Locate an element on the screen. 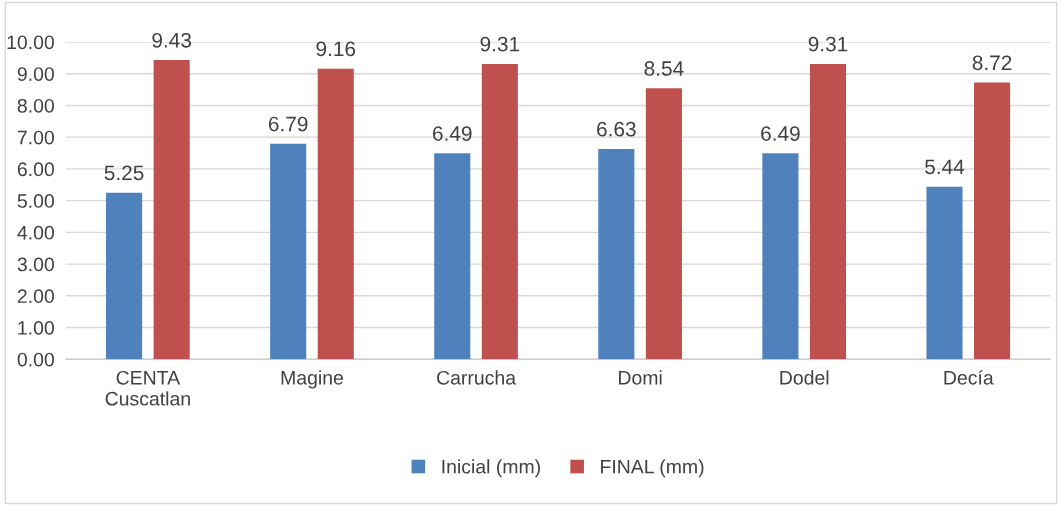  data-label: 8.54 is located at coordinates (664, 68).